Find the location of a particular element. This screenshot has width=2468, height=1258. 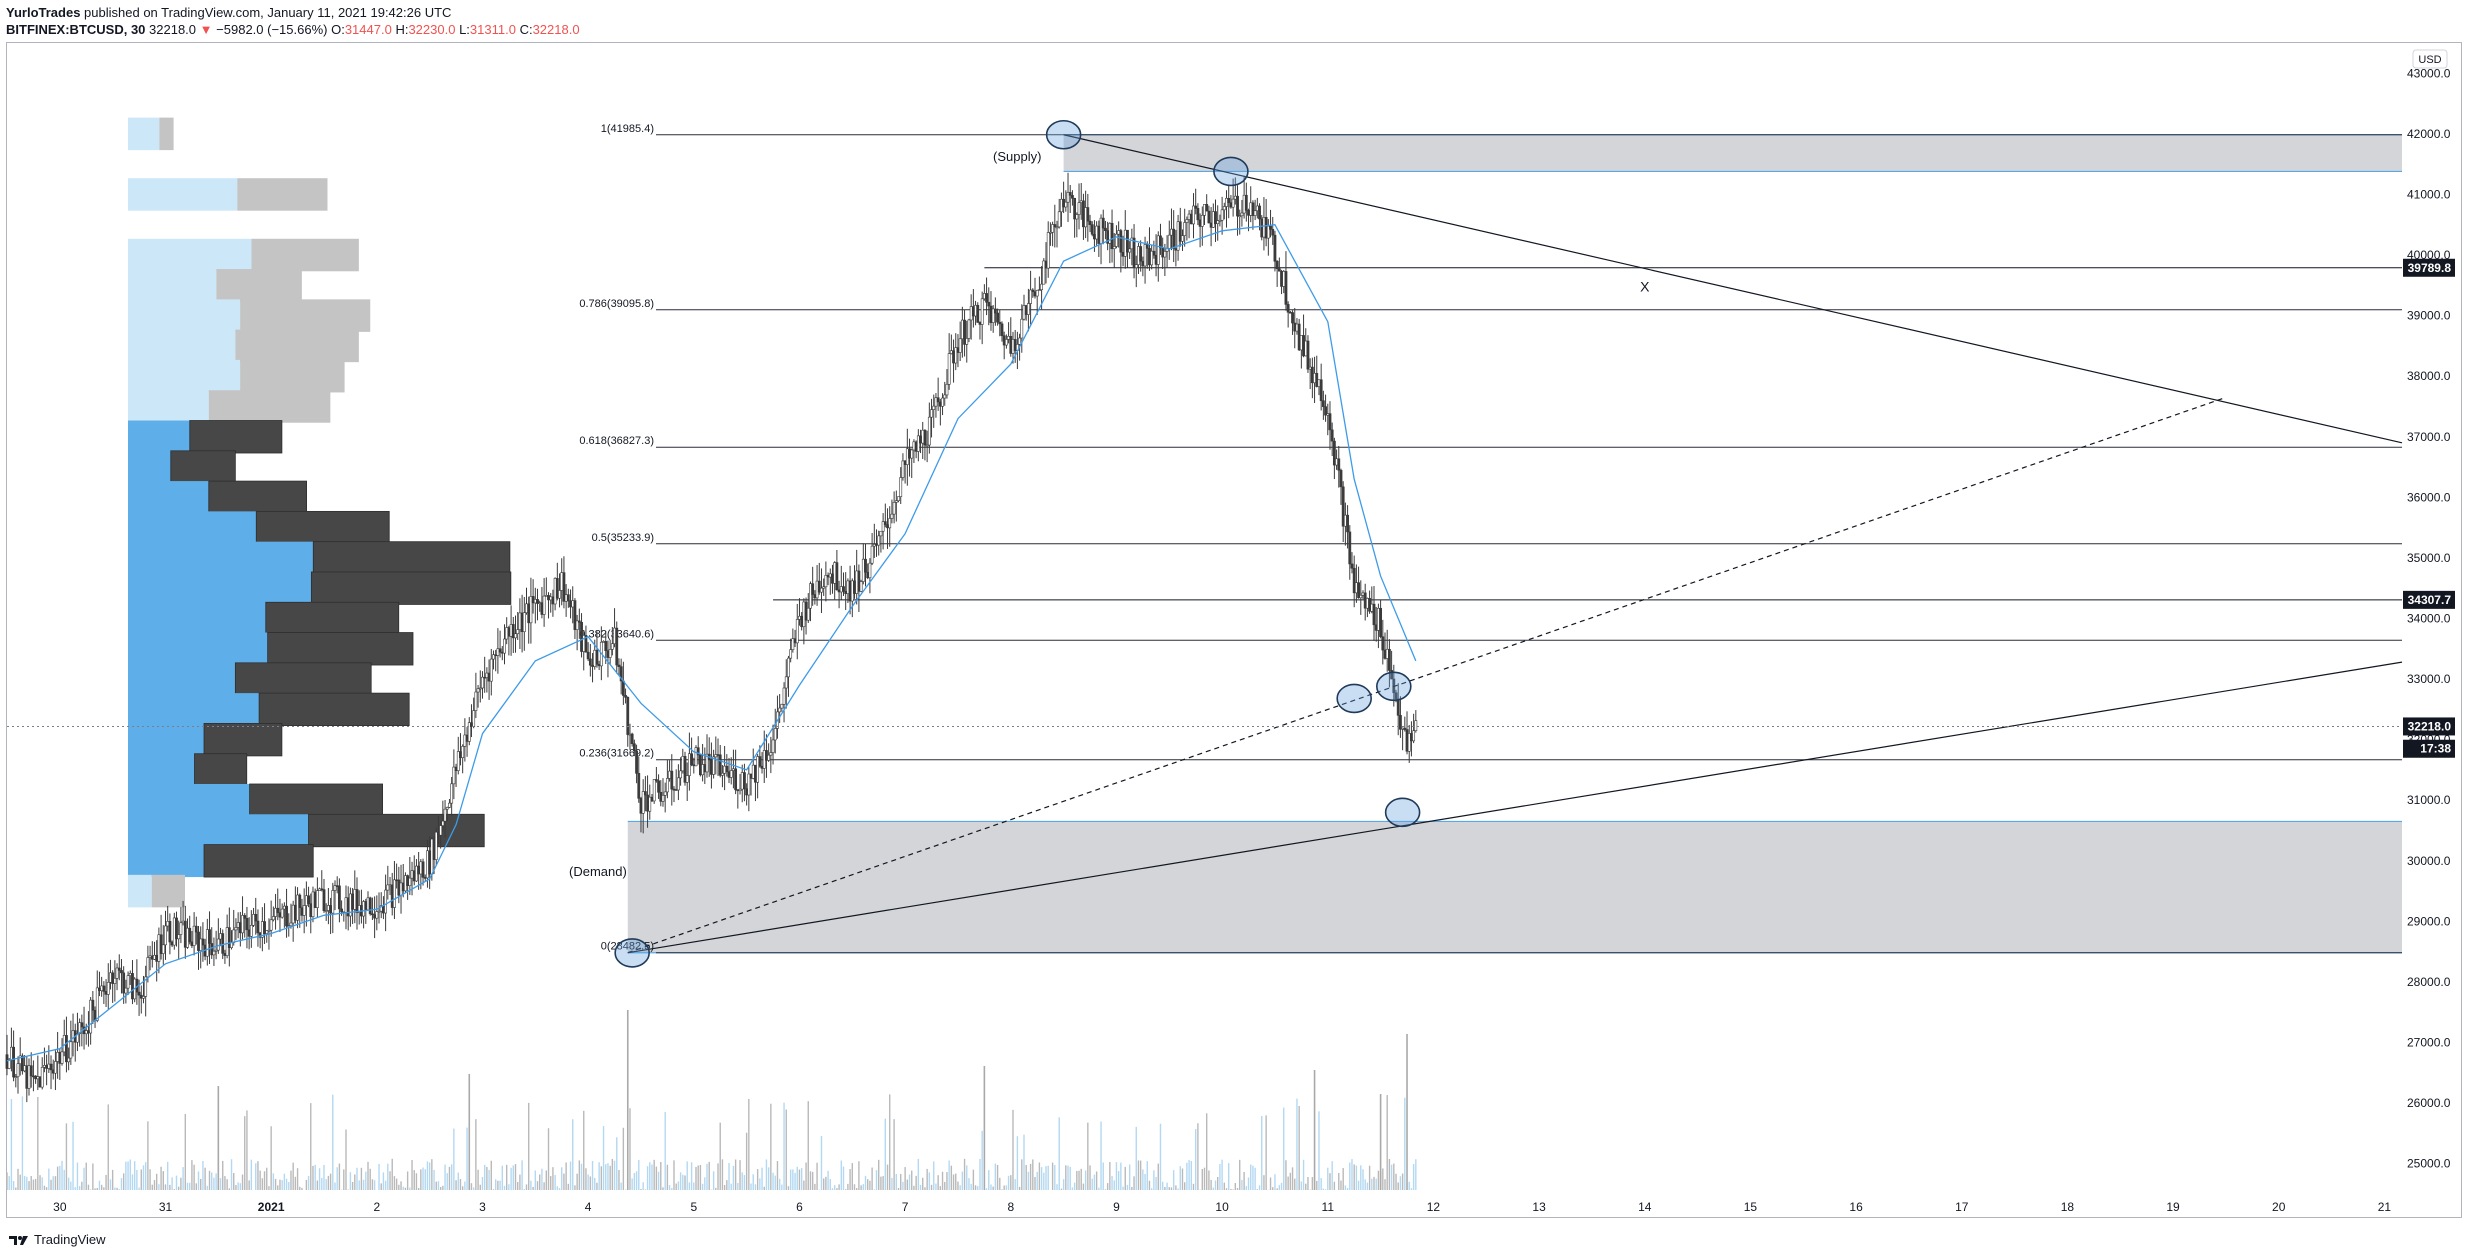

x-tick-label: 18 is located at coordinates (2068, 1207).